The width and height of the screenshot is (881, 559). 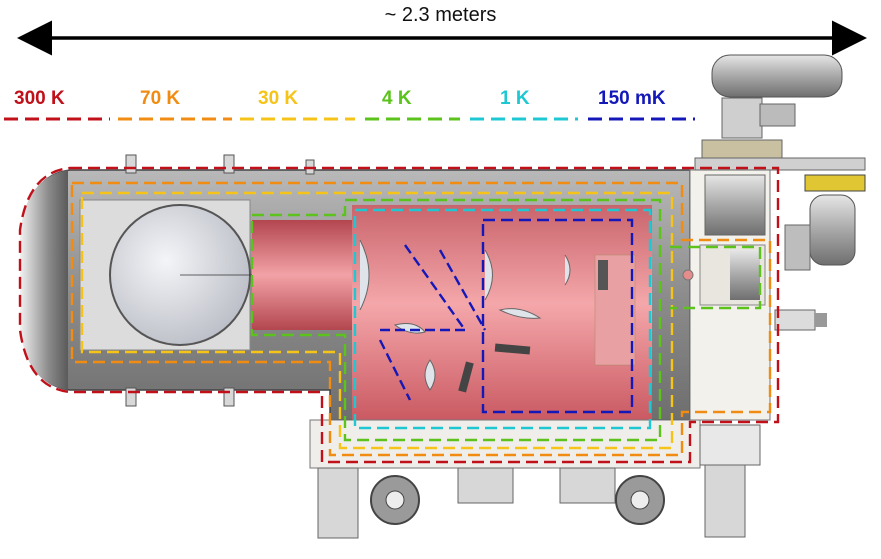 I want to click on legend-label-3: 4 K, so click(x=397, y=98).